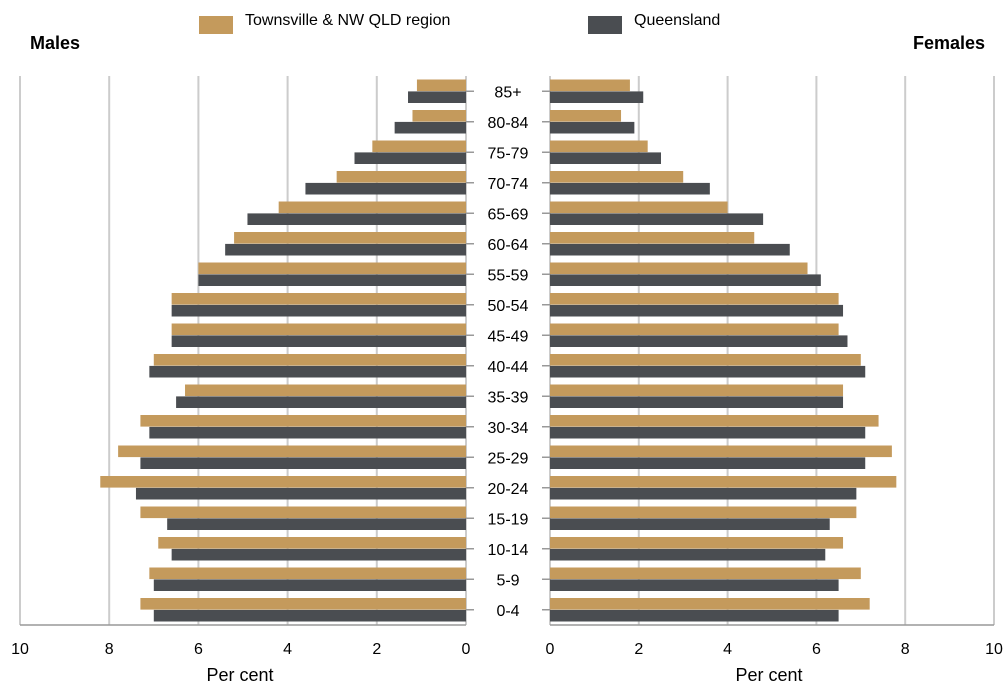  I want to click on legend-label-townsville: Townsville & NW QLD region, so click(348, 20).